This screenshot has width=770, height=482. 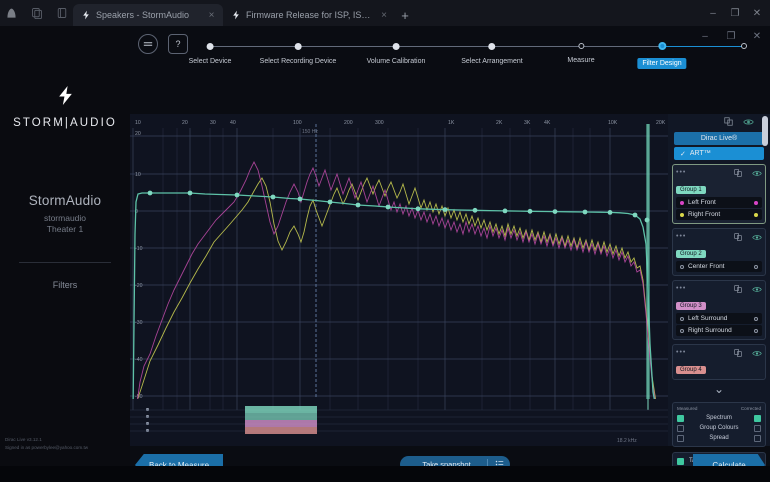 What do you see at coordinates (65, 229) in the screenshot?
I see `room-name: Theater 1` at bounding box center [65, 229].